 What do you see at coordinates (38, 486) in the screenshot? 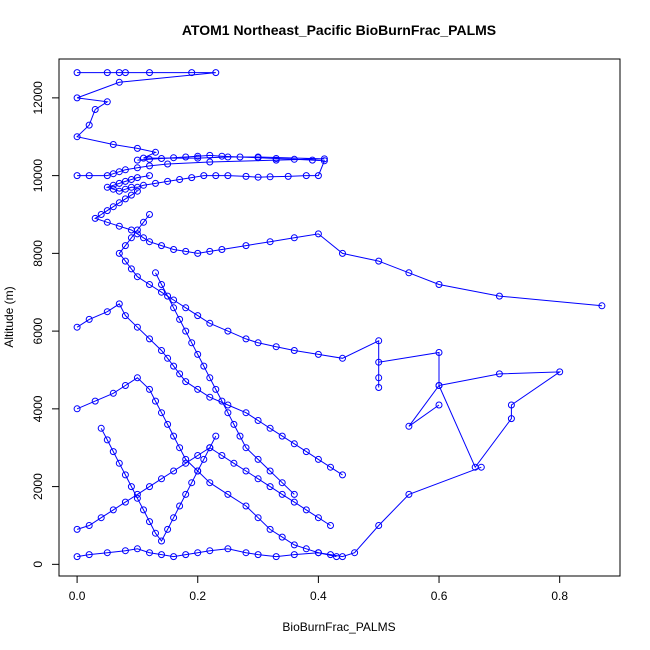
I see `y-tick-label: 2000` at bounding box center [38, 486].